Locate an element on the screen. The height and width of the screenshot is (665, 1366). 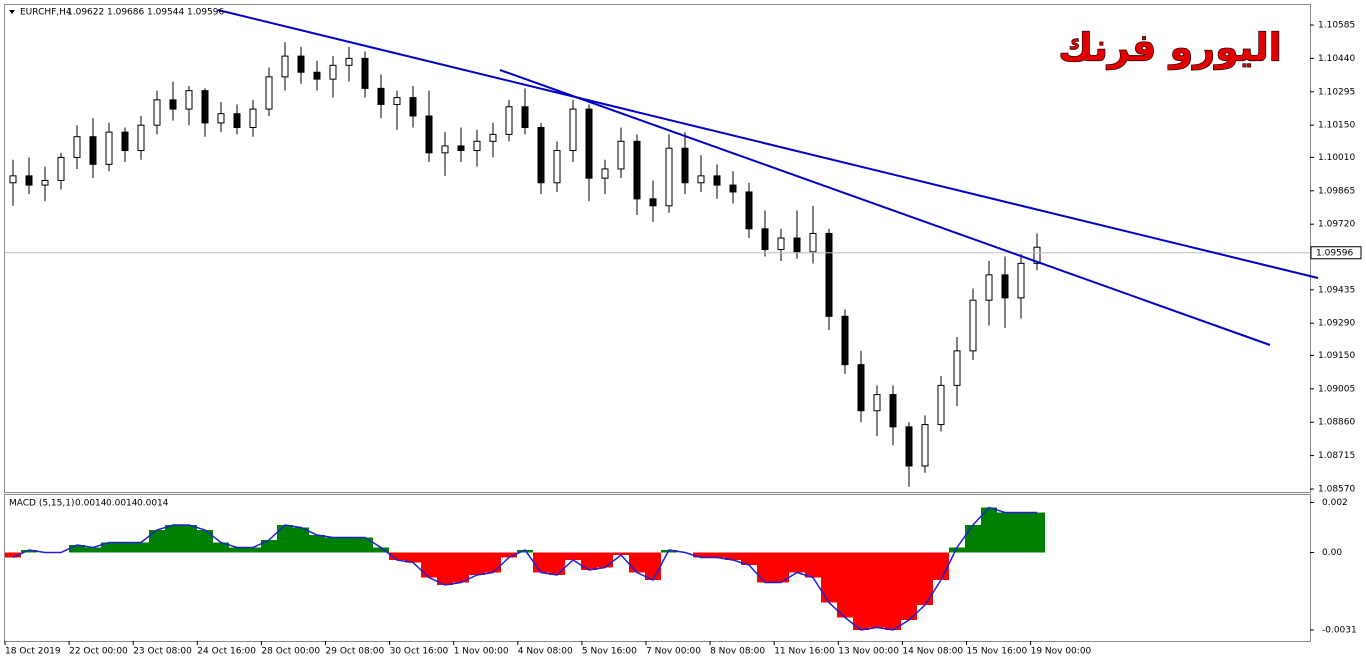
x-tick-label: 28 Oct 00:00 is located at coordinates (290, 652).